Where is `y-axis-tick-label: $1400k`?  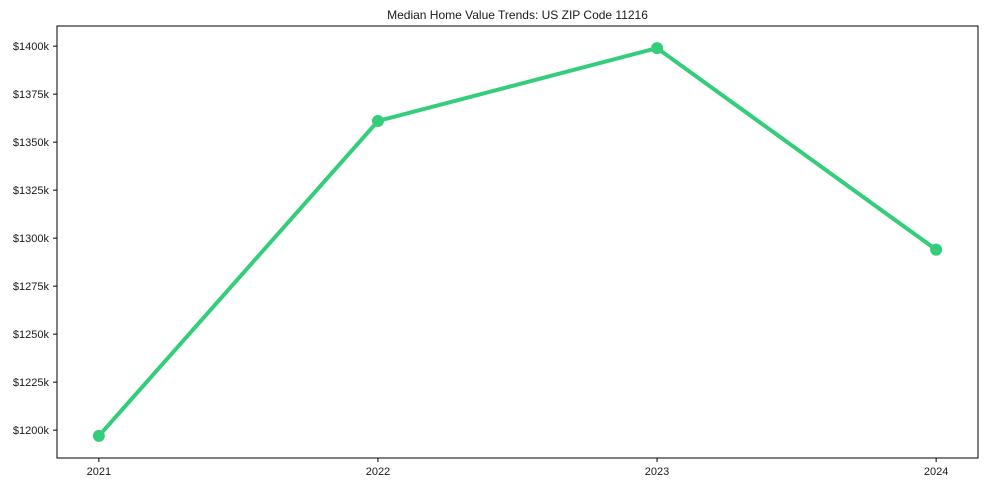
y-axis-tick-label: $1400k is located at coordinates (31, 47).